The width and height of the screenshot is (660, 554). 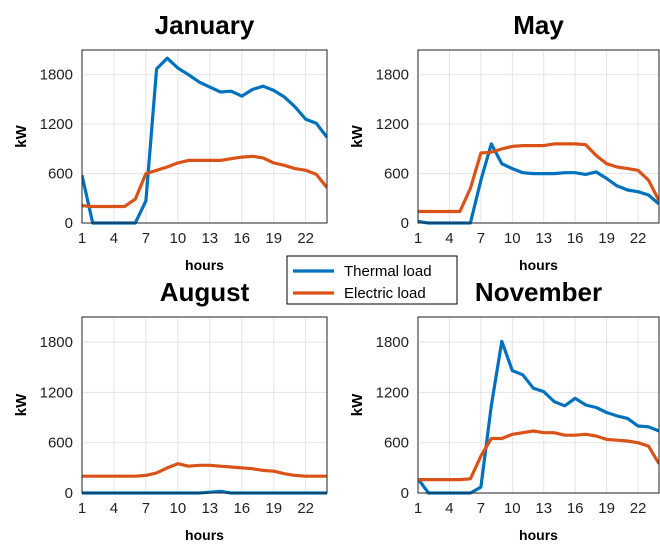 What do you see at coordinates (385, 293) in the screenshot?
I see `legend-label: Electric load` at bounding box center [385, 293].